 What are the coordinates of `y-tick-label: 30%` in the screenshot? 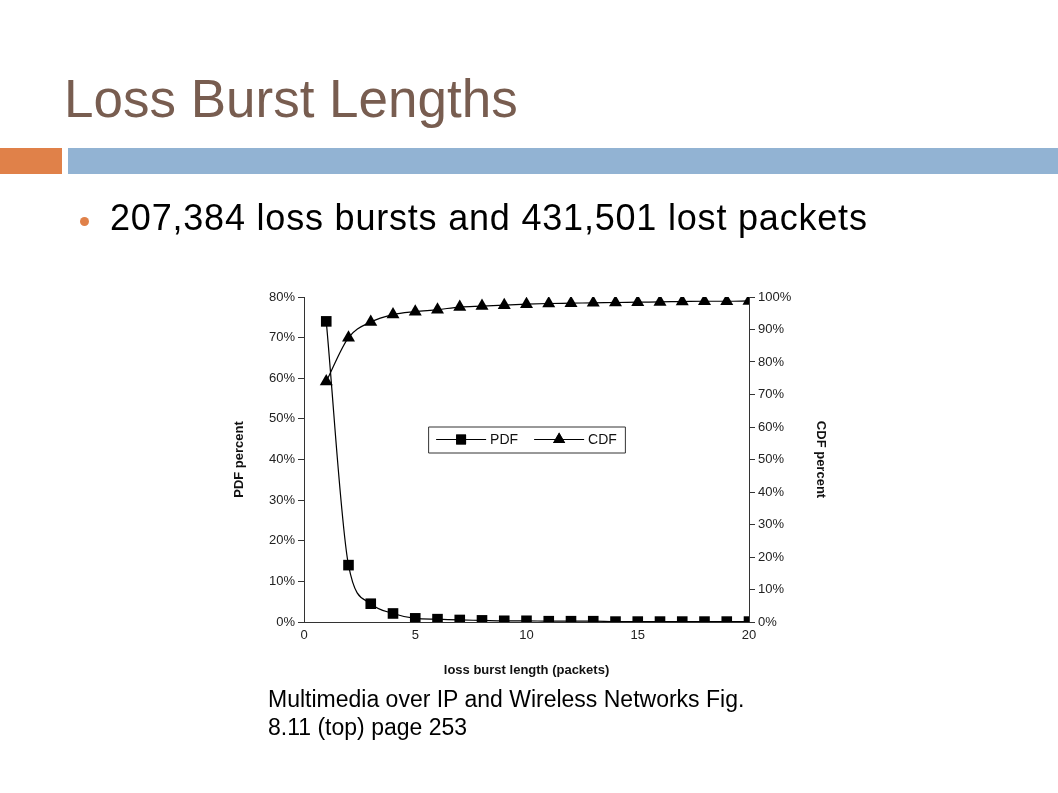 It's located at (282, 499).